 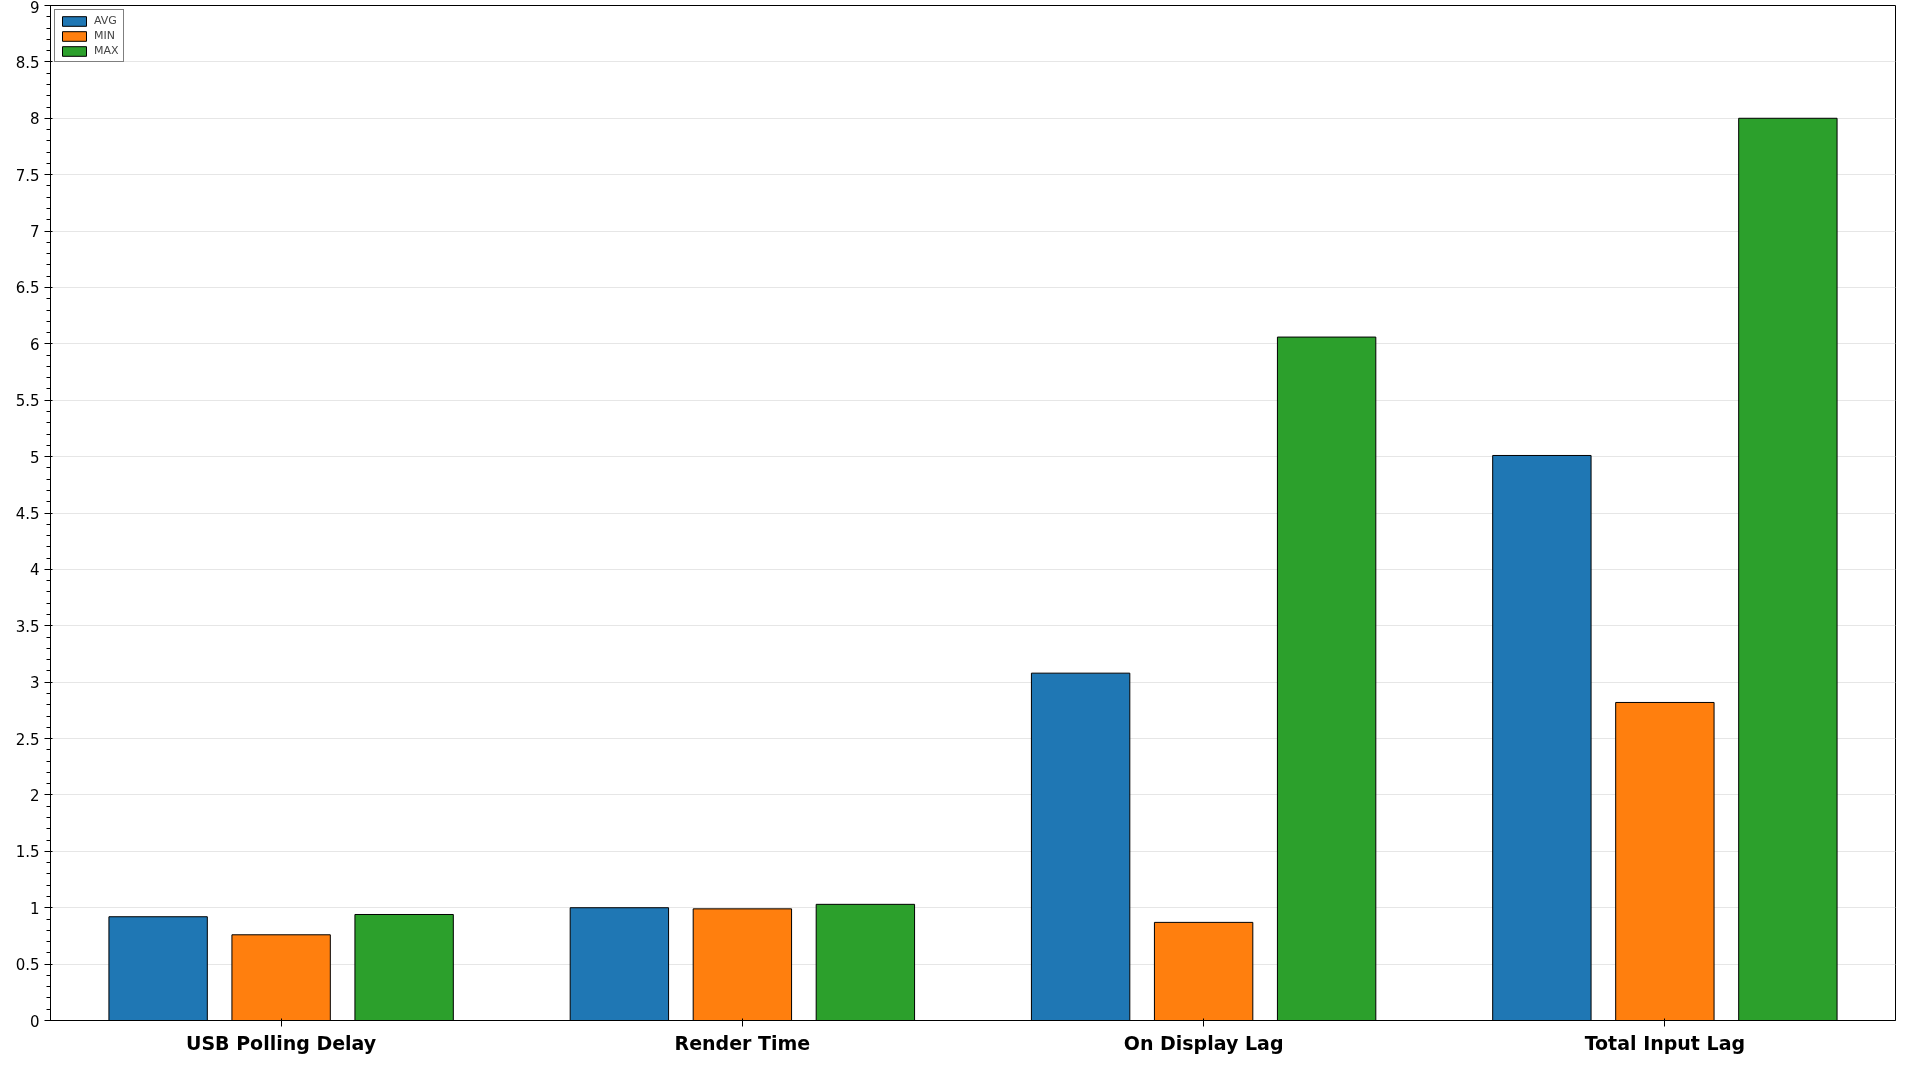 What do you see at coordinates (34, 119) in the screenshot?
I see `y-tick-label: 8` at bounding box center [34, 119].